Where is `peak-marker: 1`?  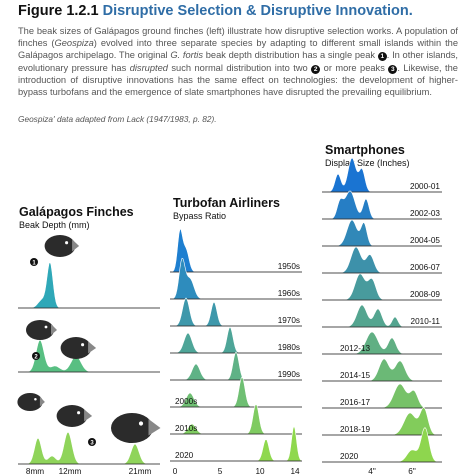 peak-marker: 1 is located at coordinates (382, 57).